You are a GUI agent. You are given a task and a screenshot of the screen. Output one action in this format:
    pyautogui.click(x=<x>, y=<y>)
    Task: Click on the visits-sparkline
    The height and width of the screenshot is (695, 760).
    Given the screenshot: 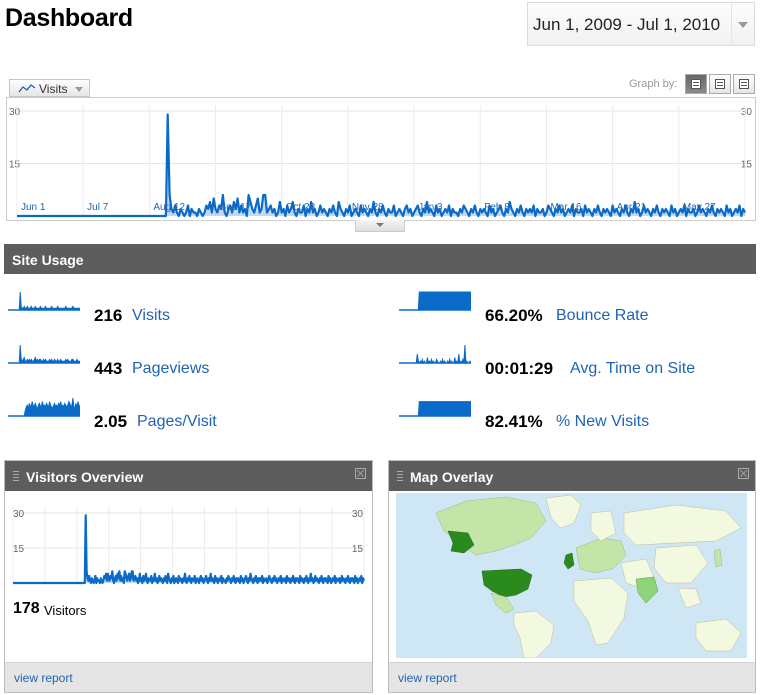 What is the action you would take?
    pyautogui.click(x=44, y=301)
    